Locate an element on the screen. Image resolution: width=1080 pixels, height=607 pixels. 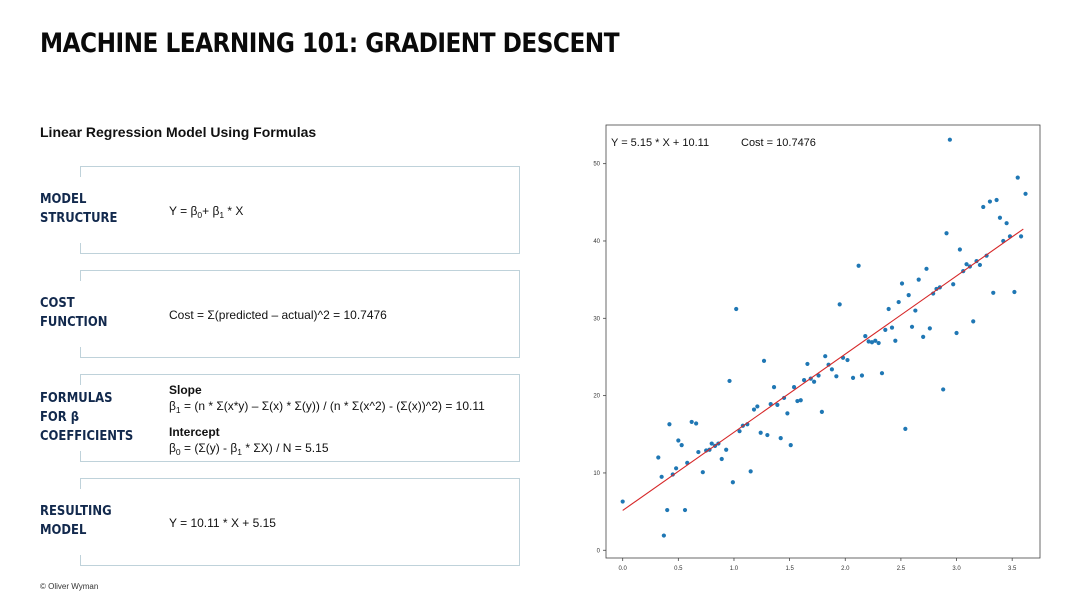
x-tick-label: 2.0 is located at coordinates (845, 569).